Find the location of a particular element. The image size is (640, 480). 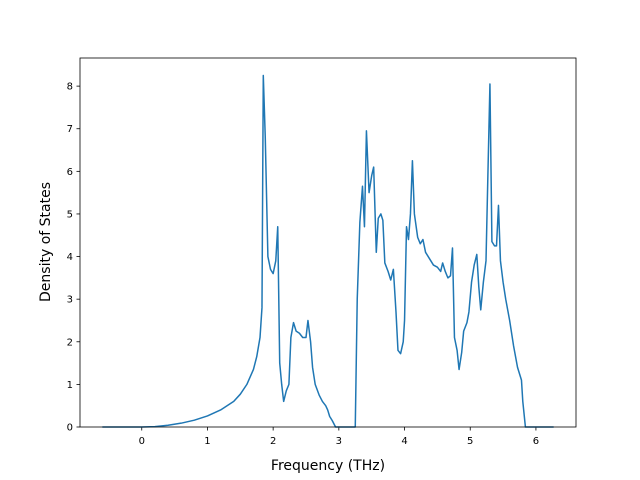

x-tick-label: 6 is located at coordinates (536, 441).